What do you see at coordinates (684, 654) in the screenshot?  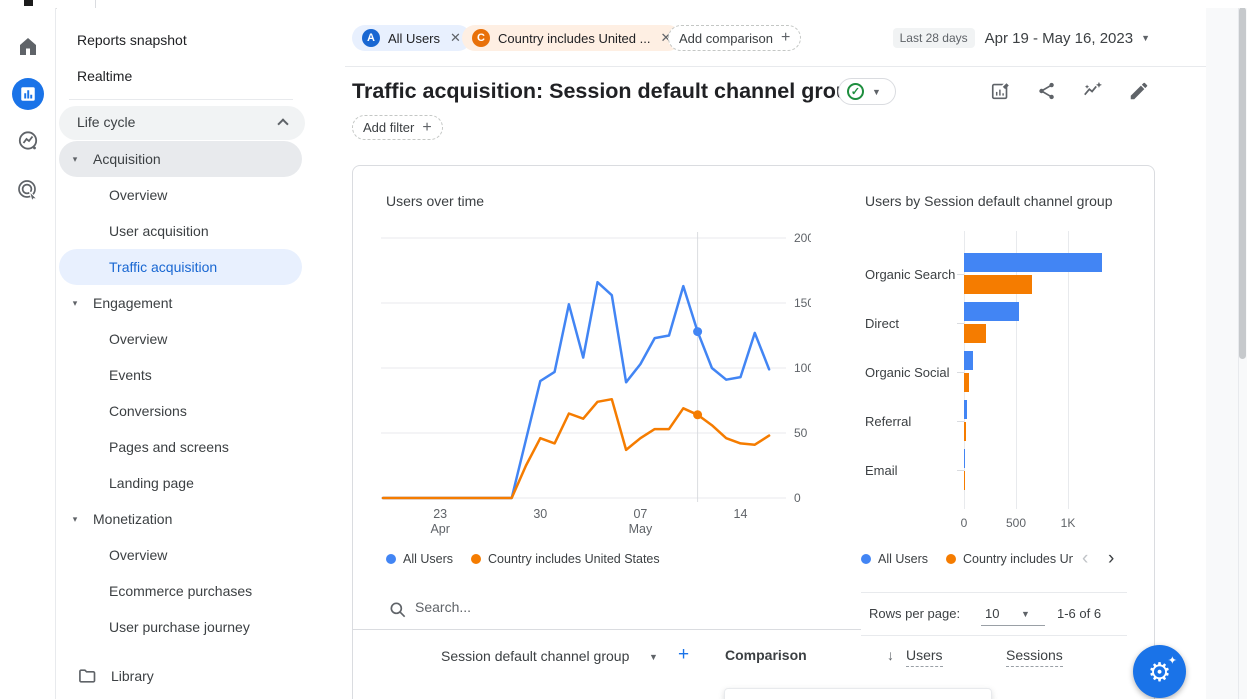 I see `add-dimension-button: +` at bounding box center [684, 654].